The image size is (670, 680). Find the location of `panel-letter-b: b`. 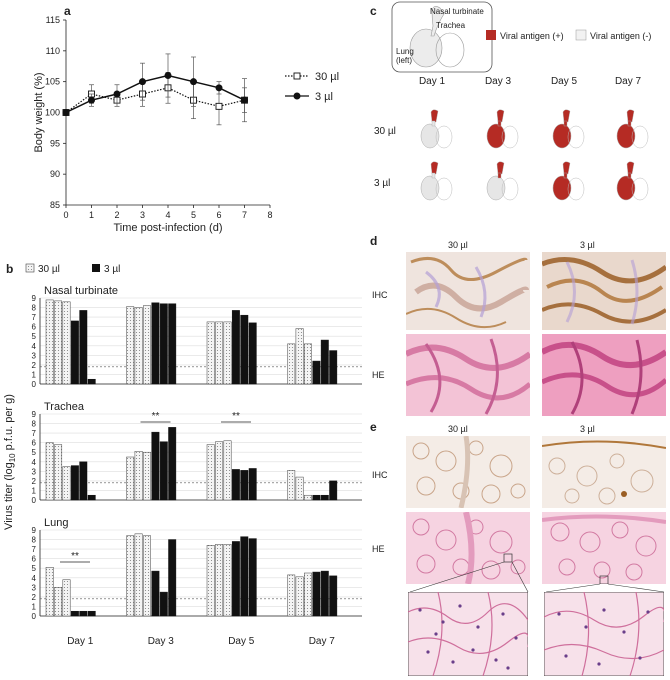

panel-letter-b: b is located at coordinates (10, 269).